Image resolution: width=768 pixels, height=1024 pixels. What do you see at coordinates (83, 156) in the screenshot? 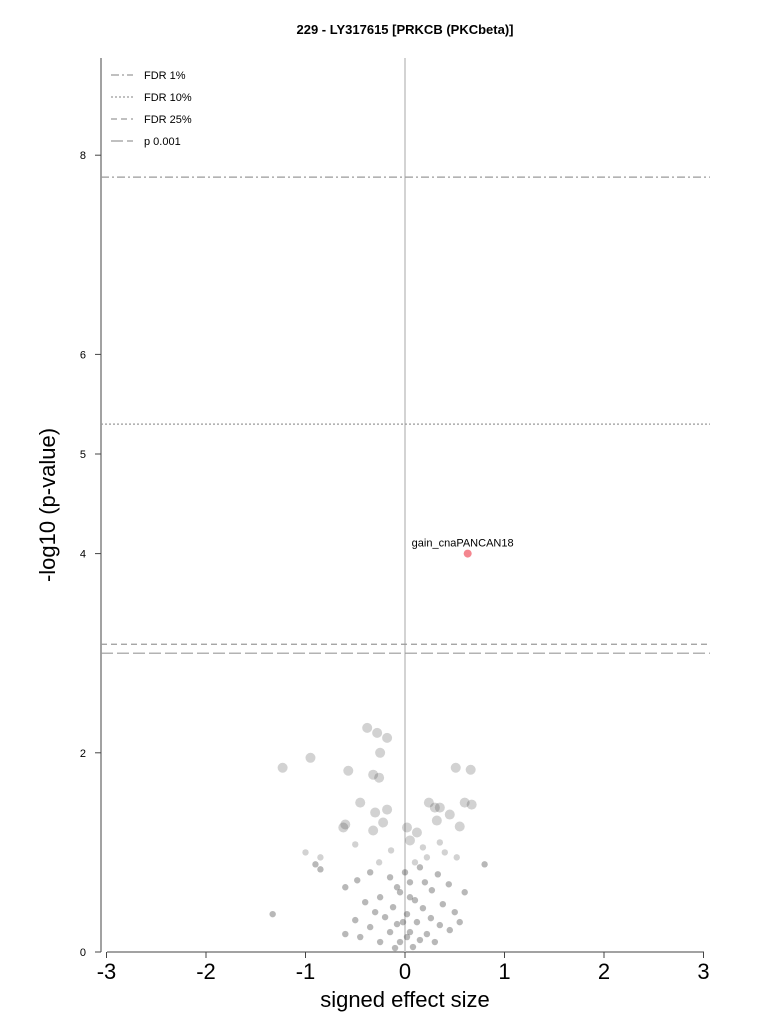
I see `y-tick-label-5: 8` at bounding box center [83, 156].